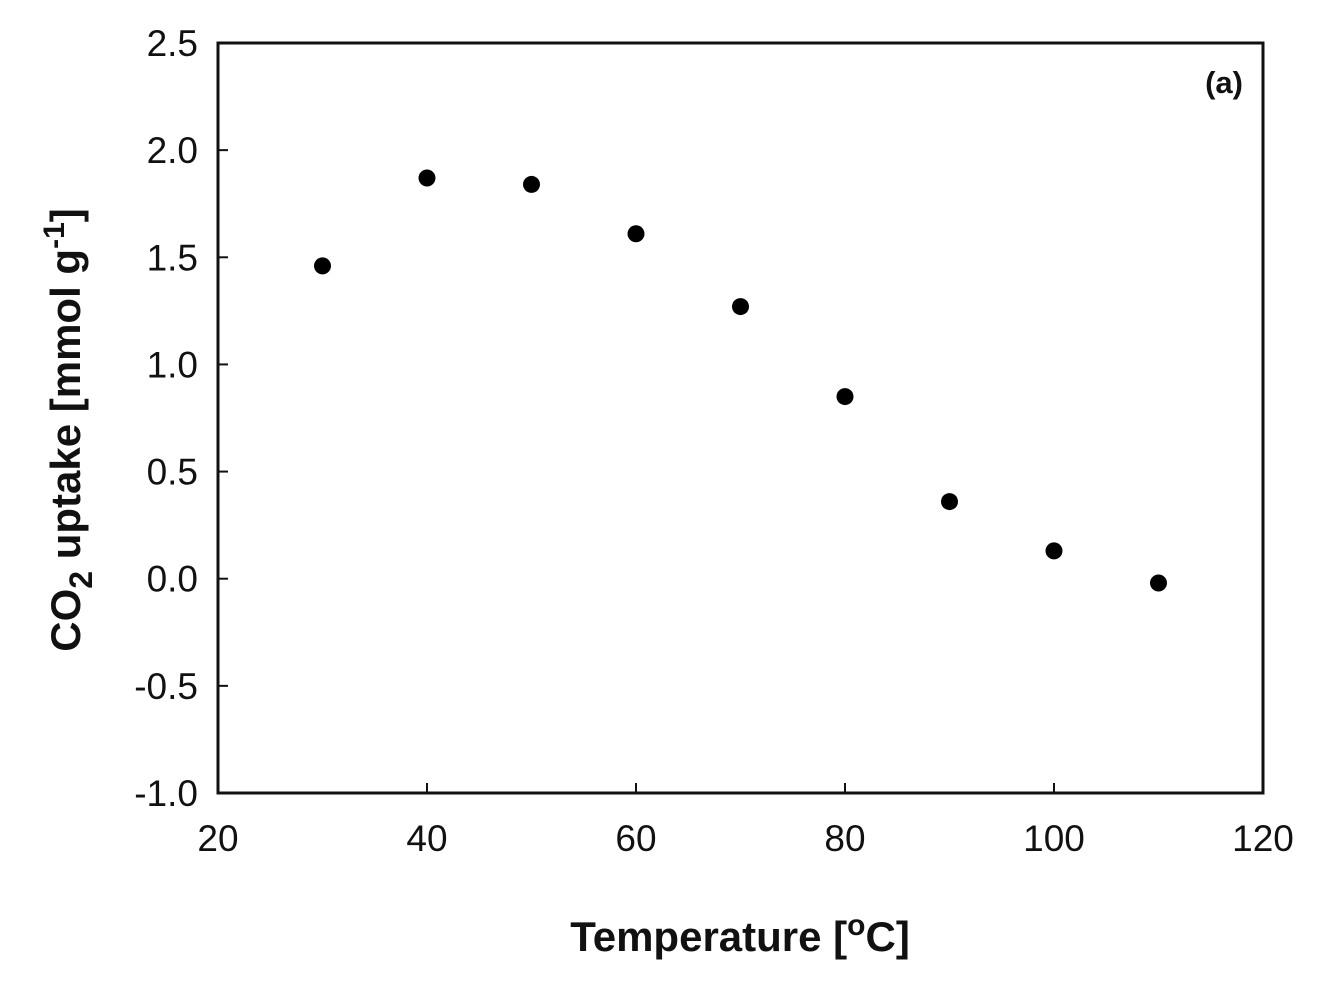 The height and width of the screenshot is (985, 1318). Describe the element at coordinates (81, 580) in the screenshot. I see `y-axis-title-subscript: 2` at that location.